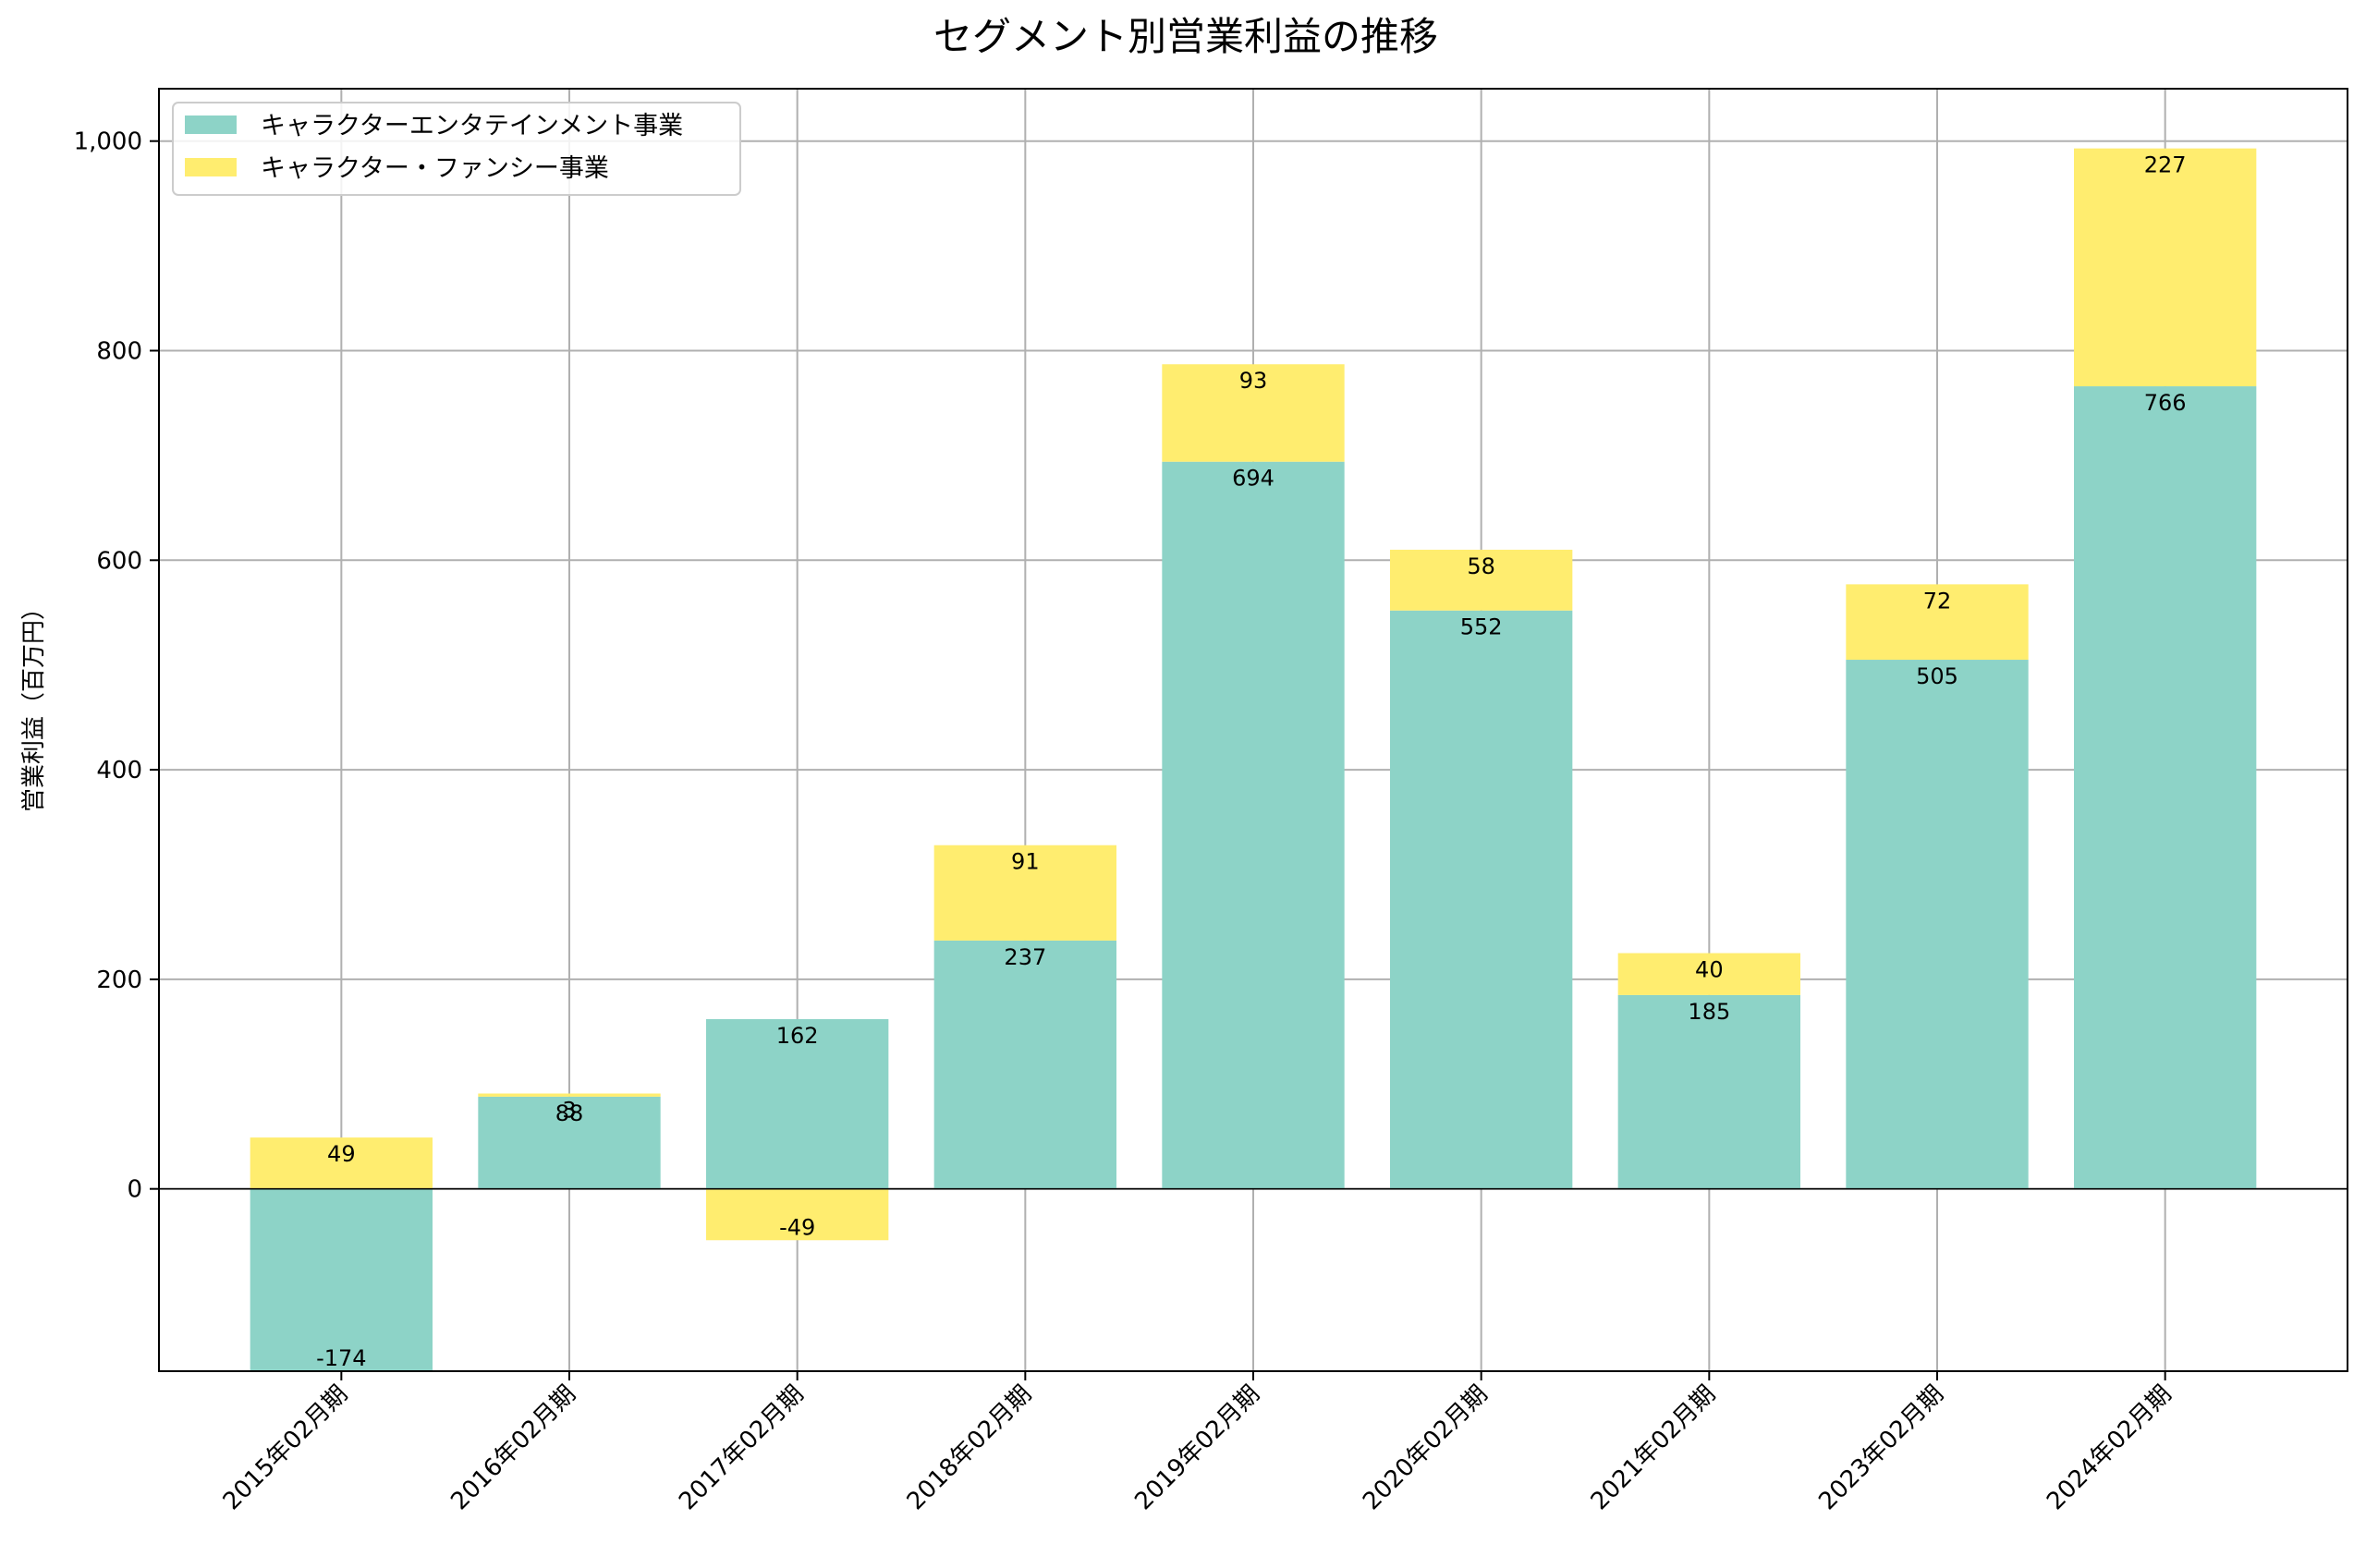  I want to click on data-label: 91, so click(1025, 862).